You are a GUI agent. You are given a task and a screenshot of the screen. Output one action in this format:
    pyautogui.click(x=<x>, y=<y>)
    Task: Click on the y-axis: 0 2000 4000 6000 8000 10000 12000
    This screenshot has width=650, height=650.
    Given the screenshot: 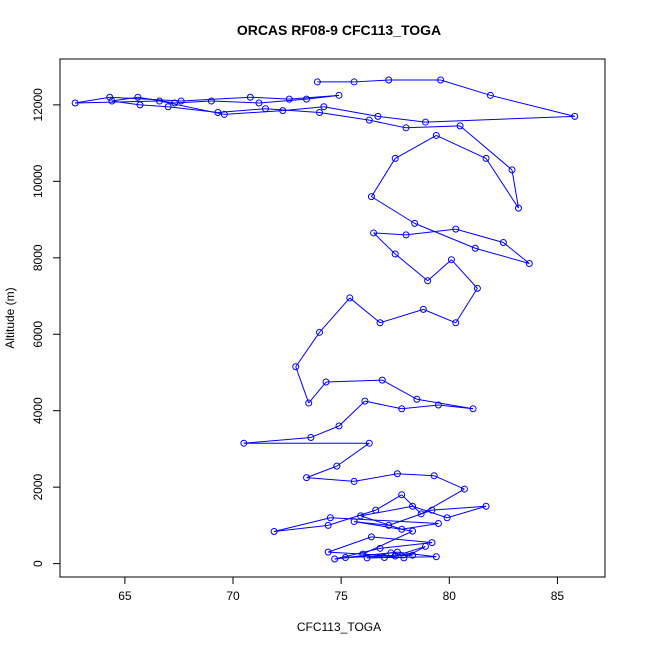 What is the action you would take?
    pyautogui.click(x=46, y=327)
    